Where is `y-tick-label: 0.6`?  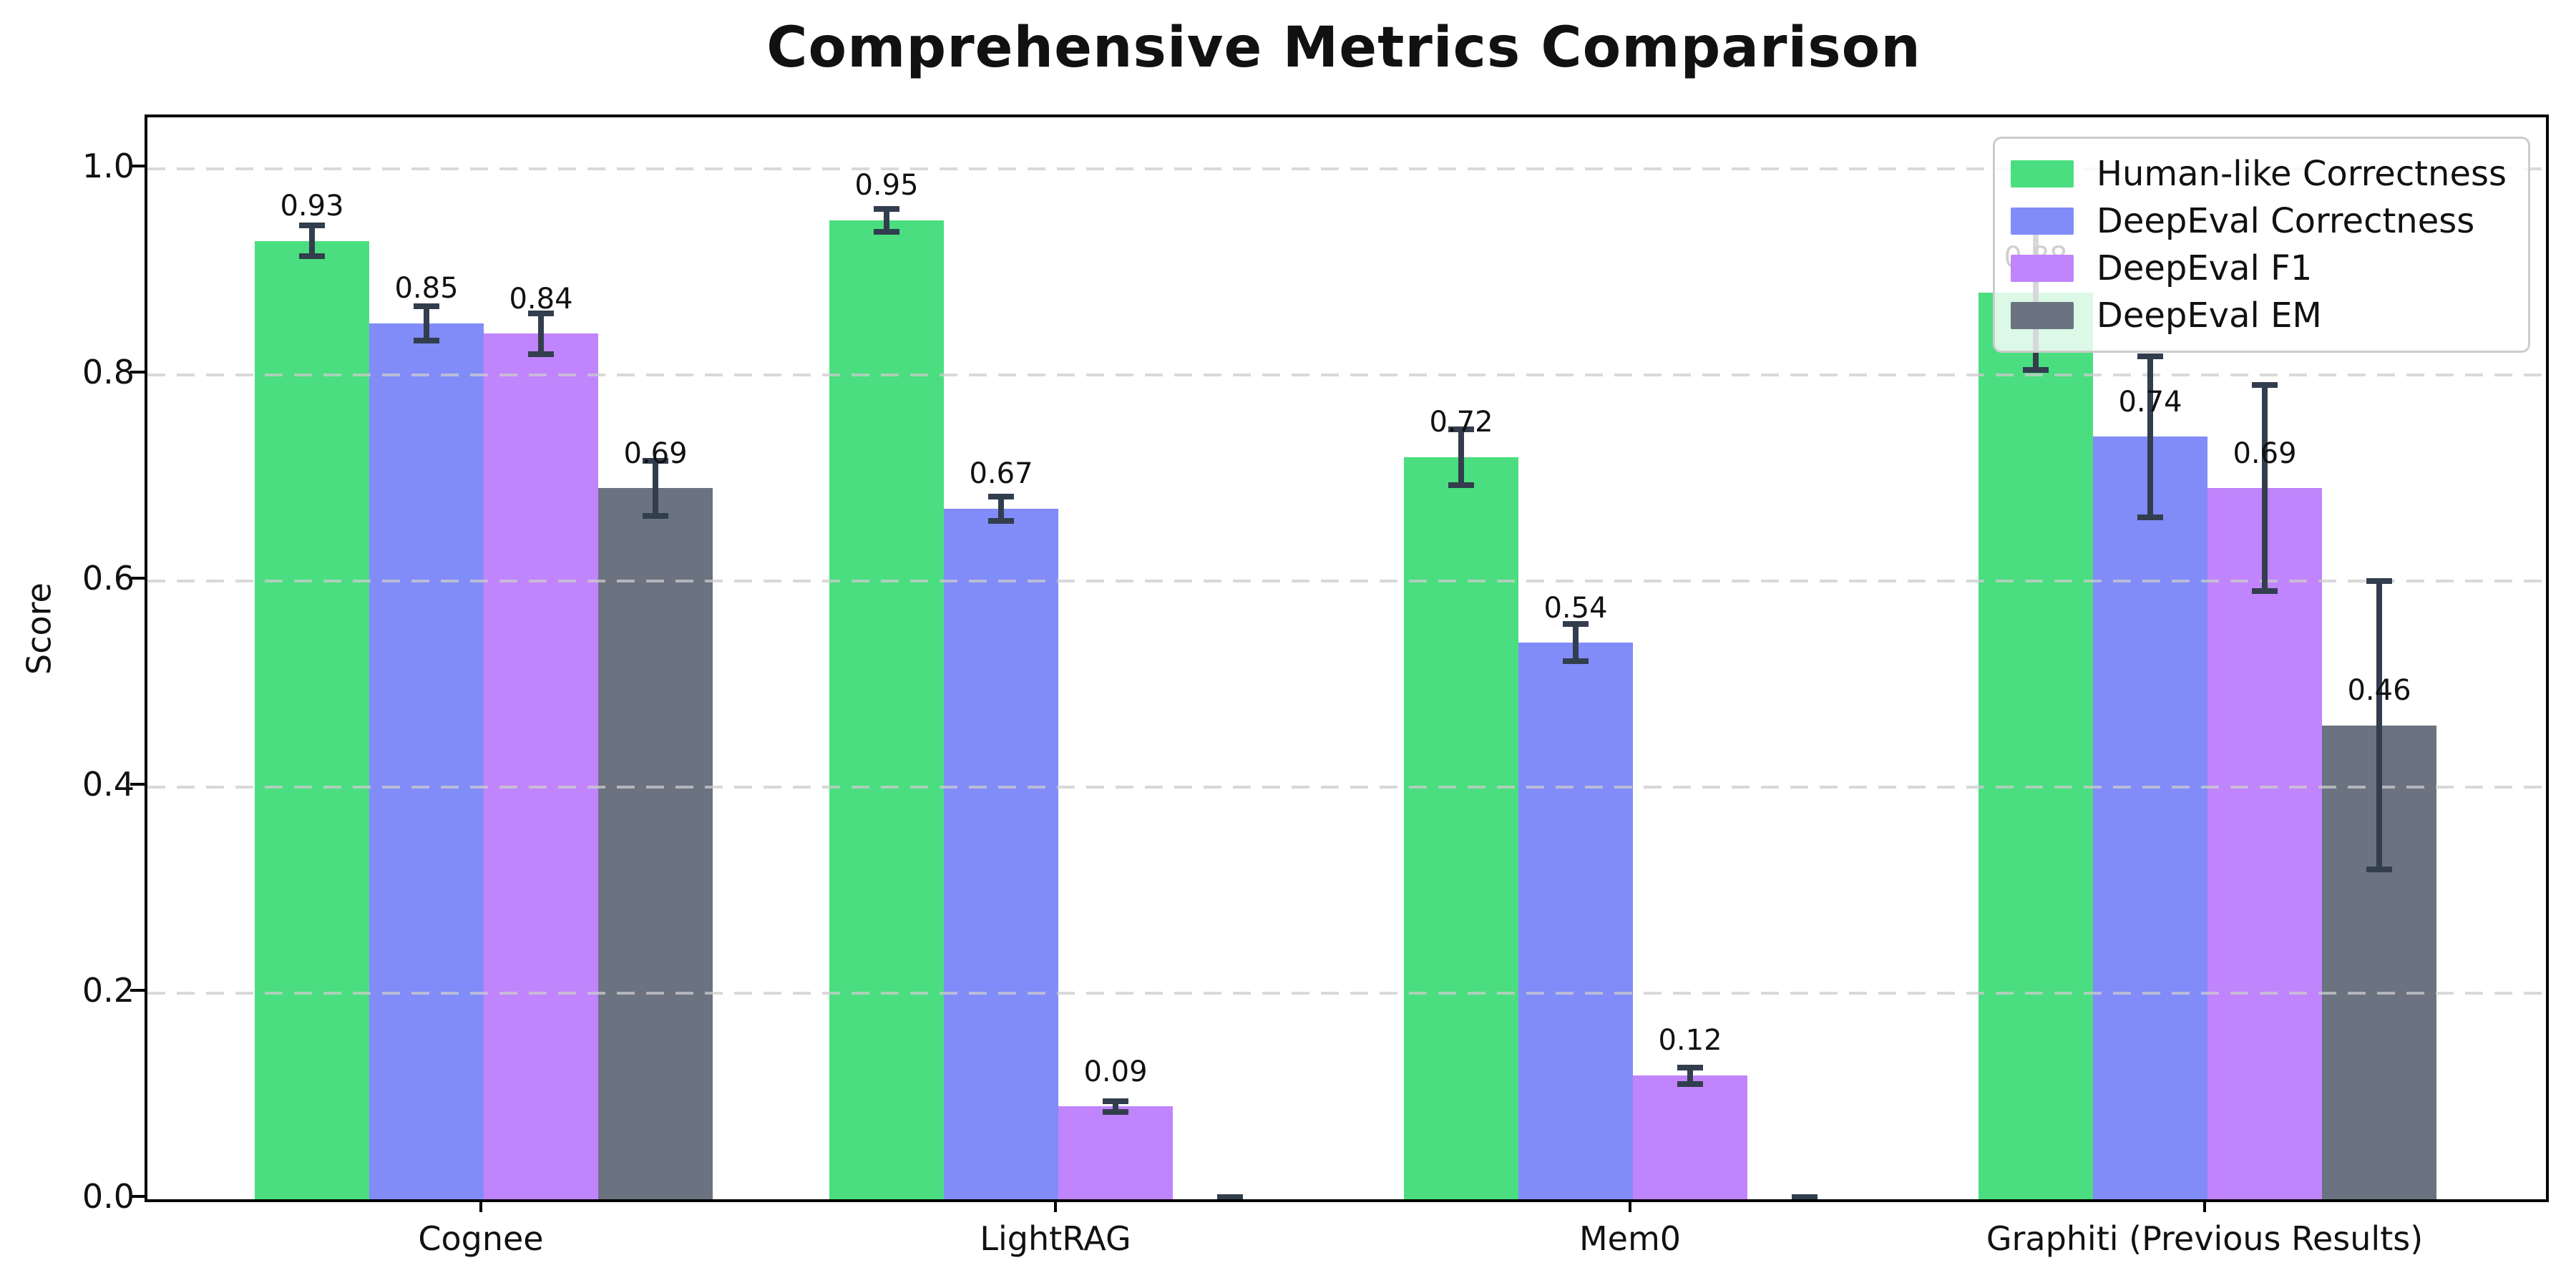
y-tick-label: 0.6 is located at coordinates (108, 578).